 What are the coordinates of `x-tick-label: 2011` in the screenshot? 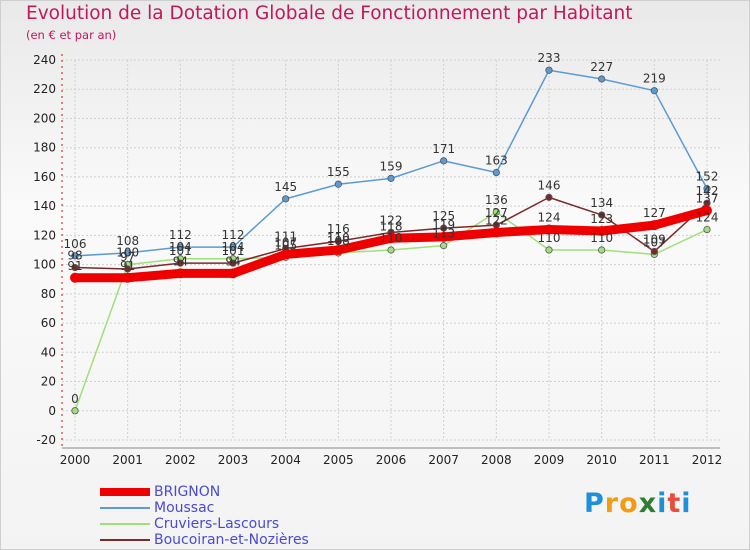 It's located at (654, 460).